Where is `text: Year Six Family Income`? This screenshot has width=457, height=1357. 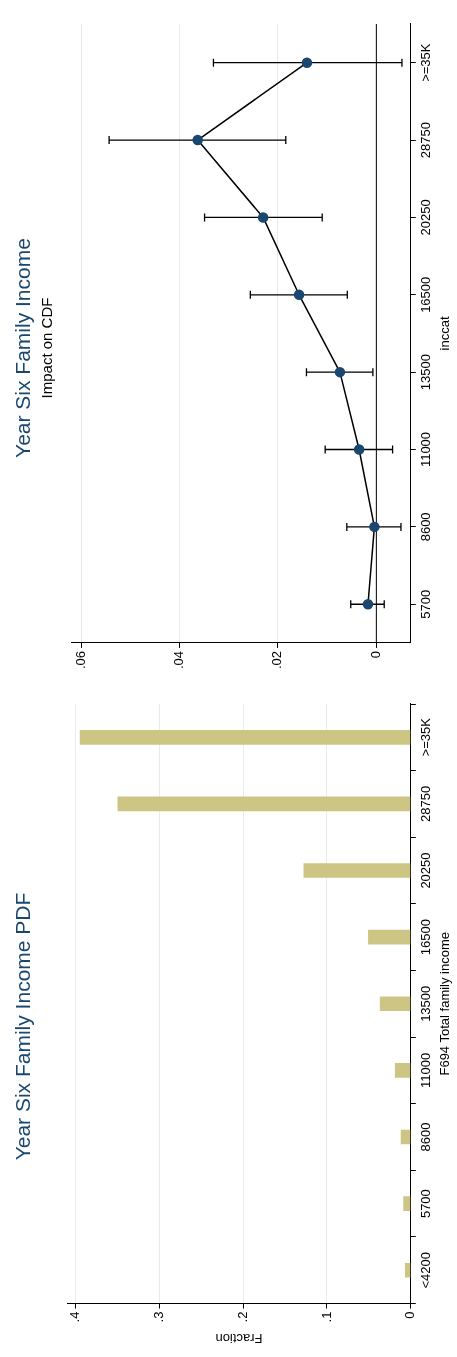 text: Year Six Family Income is located at coordinates (23, 348).